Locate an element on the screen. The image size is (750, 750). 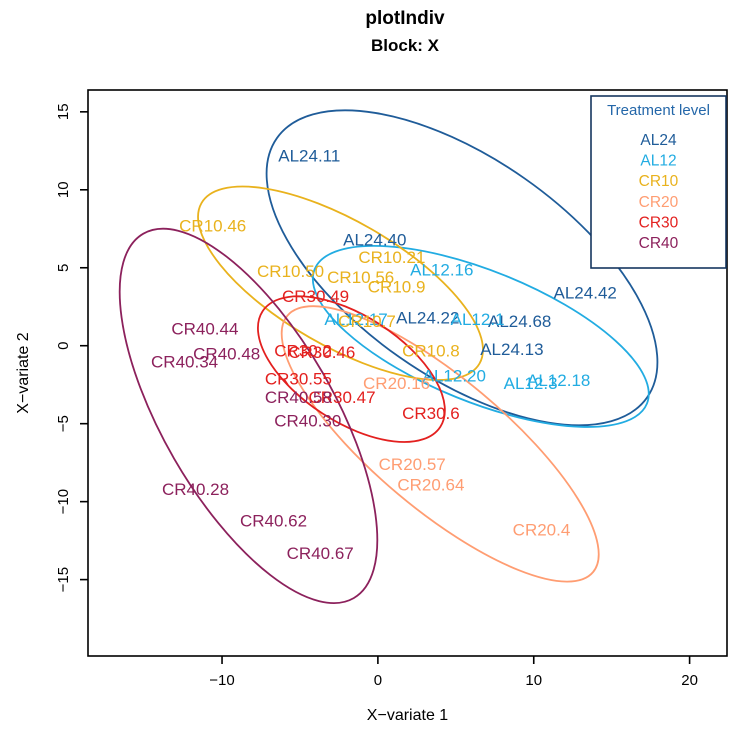
sample-label-AL24.11: AL24.11 is located at coordinates (309, 156).